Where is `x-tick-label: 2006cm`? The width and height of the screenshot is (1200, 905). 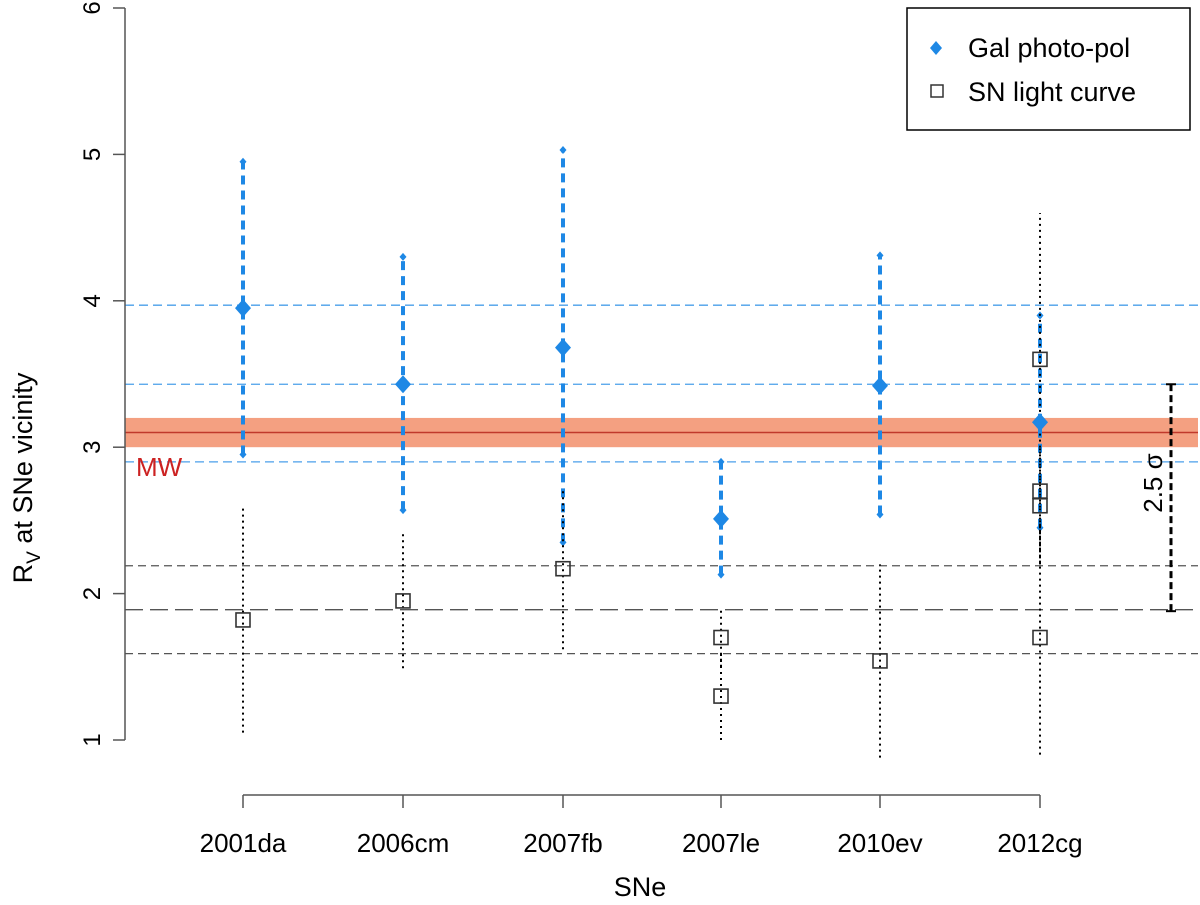 x-tick-label: 2006cm is located at coordinates (403, 843).